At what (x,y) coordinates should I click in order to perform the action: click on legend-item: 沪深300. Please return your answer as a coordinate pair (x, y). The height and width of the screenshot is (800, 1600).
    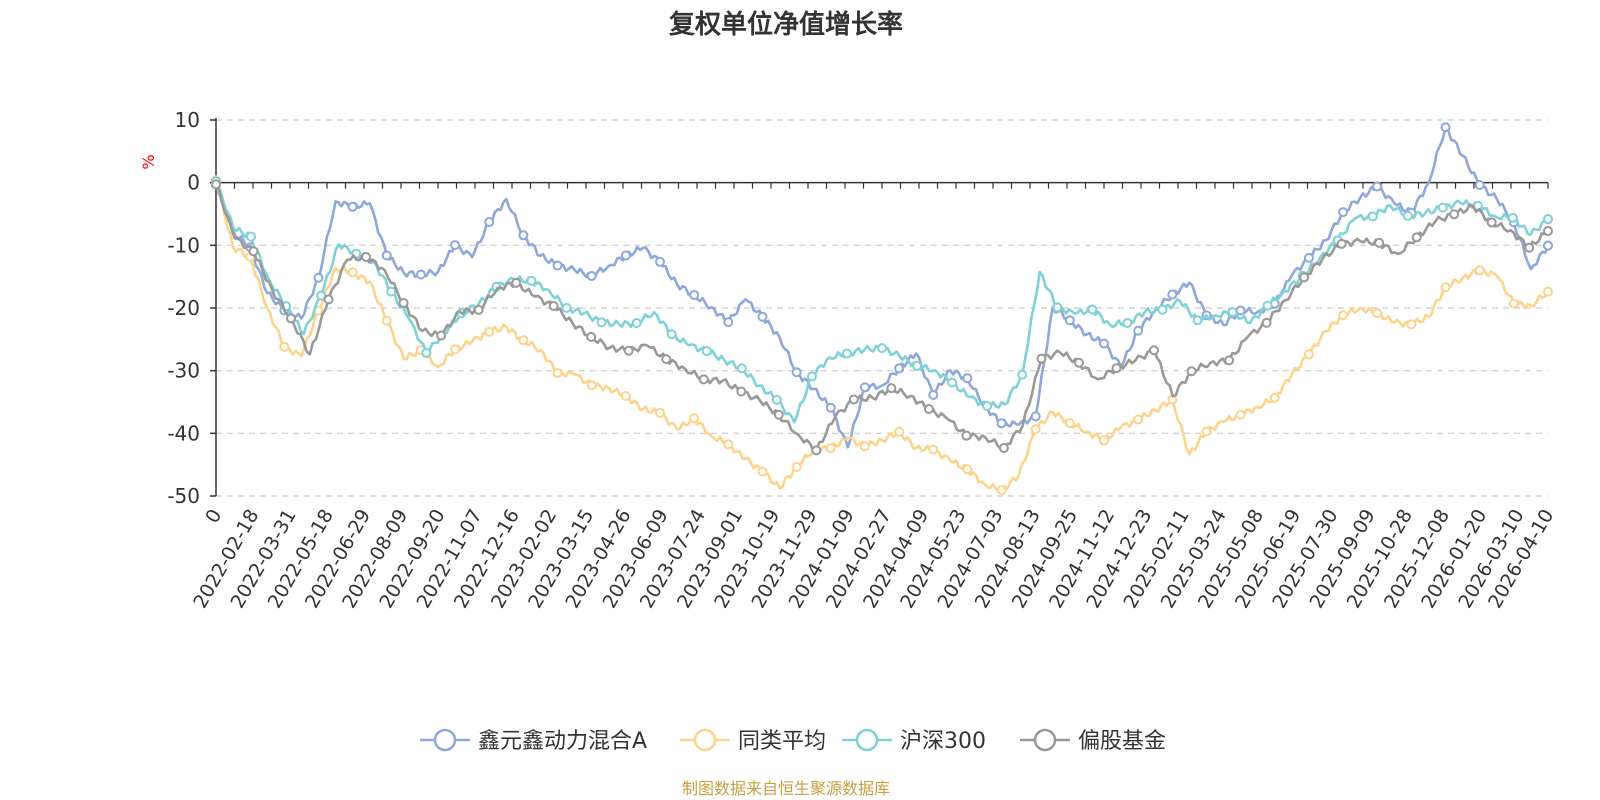
    Looking at the image, I should click on (914, 741).